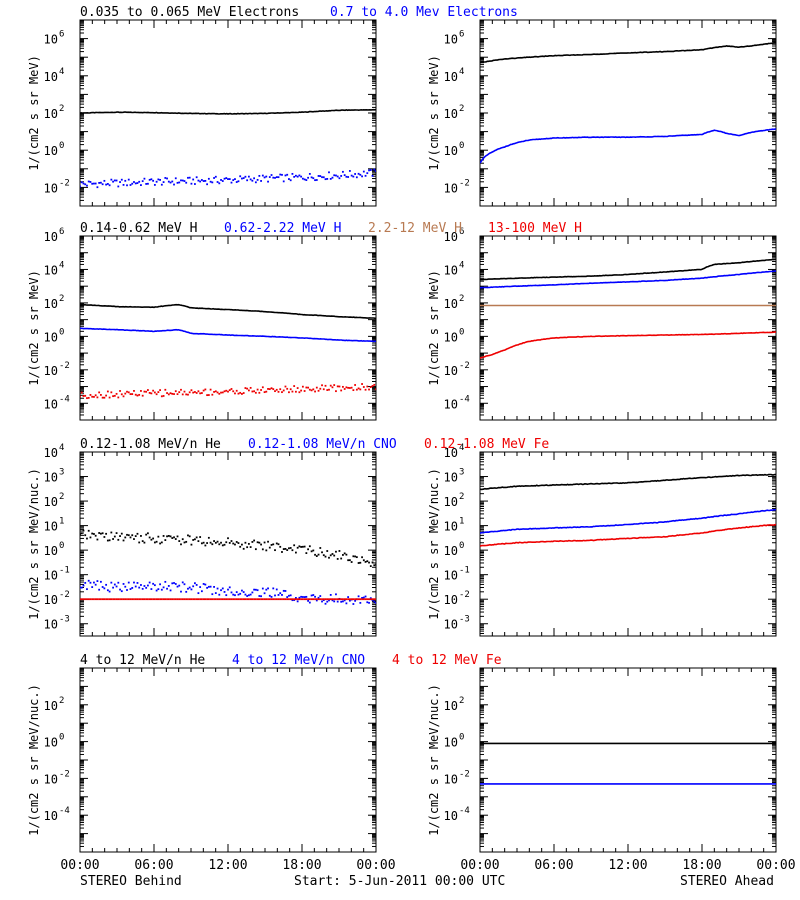 This screenshot has width=800, height=900. I want to click on row-header-high-energy-ions-2: 4 to 12 MeV/n CNO, so click(298, 661).